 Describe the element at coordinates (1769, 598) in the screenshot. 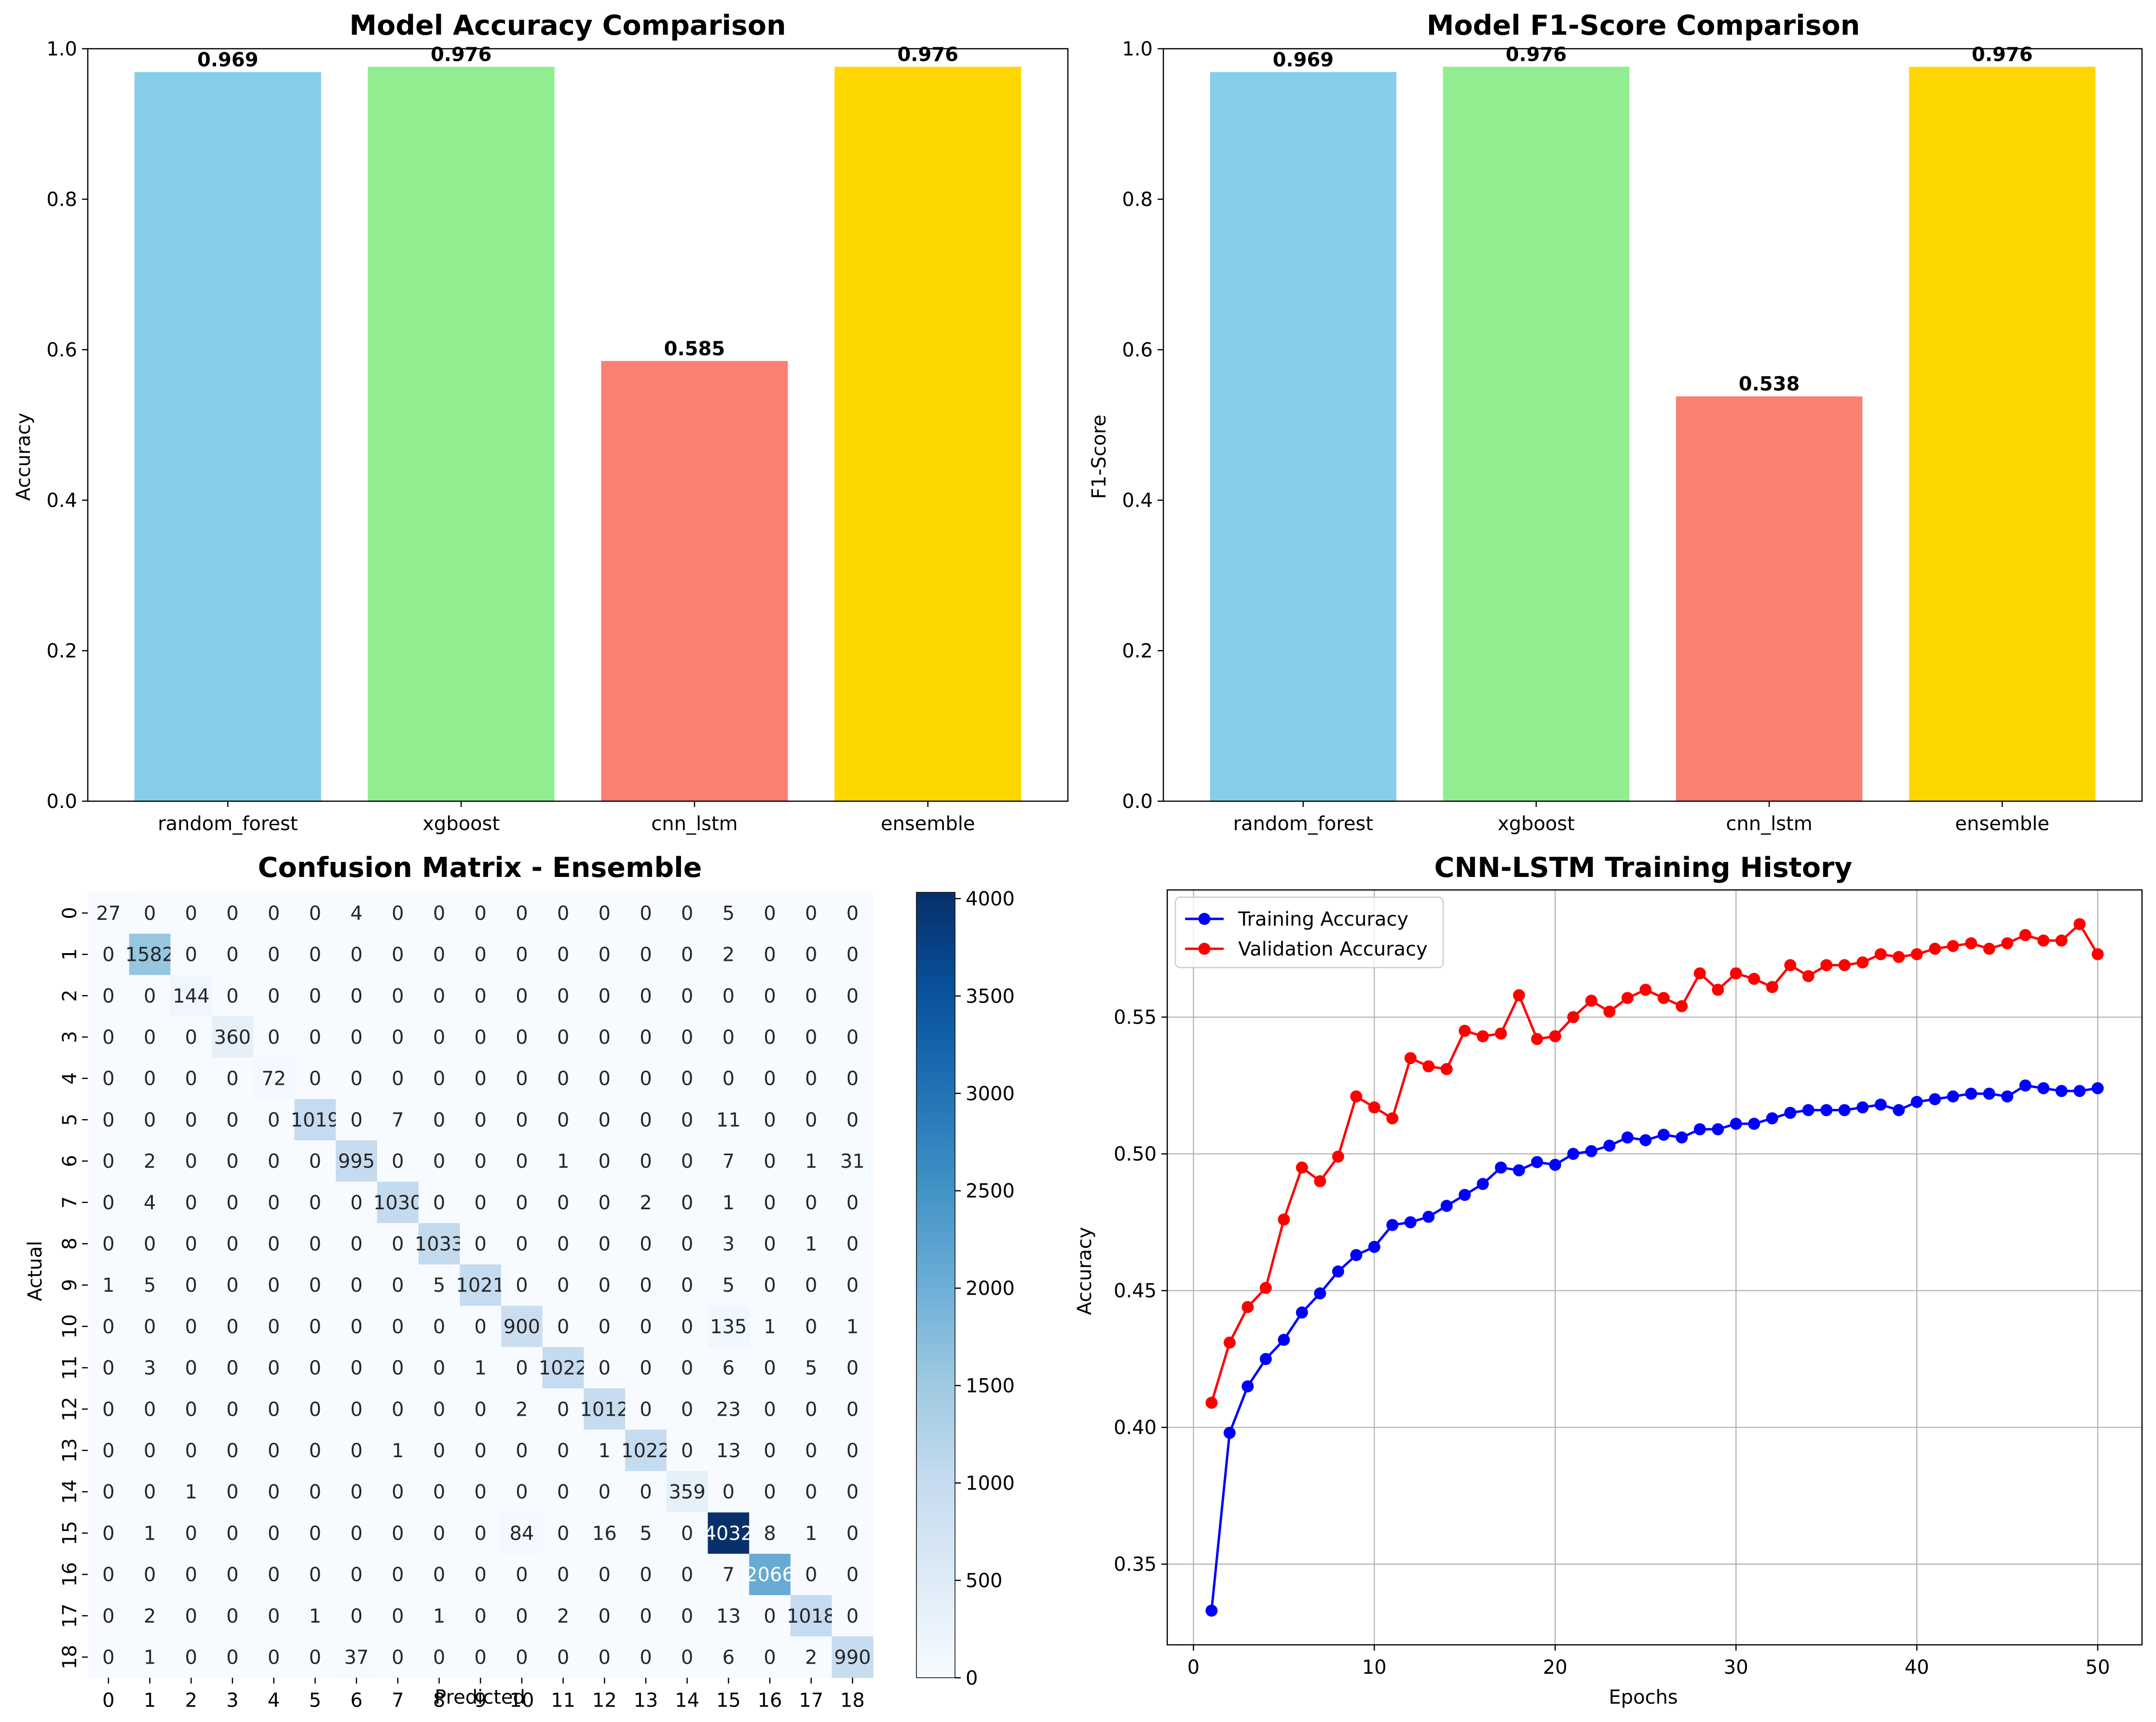

I see `bar-cnn_lstm` at that location.